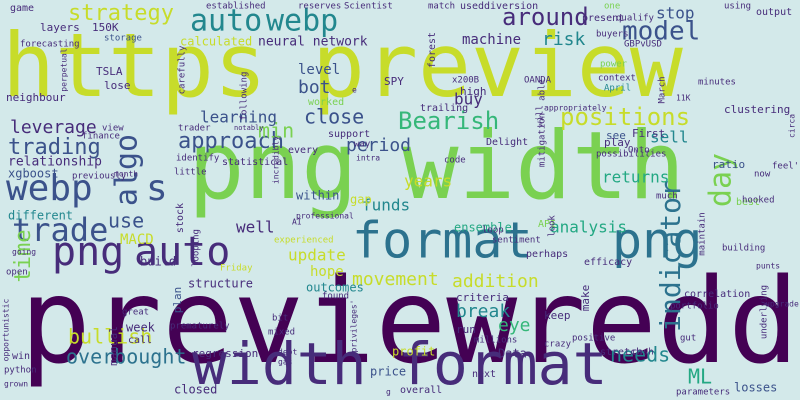  I want to click on word: trade, so click(60, 230).